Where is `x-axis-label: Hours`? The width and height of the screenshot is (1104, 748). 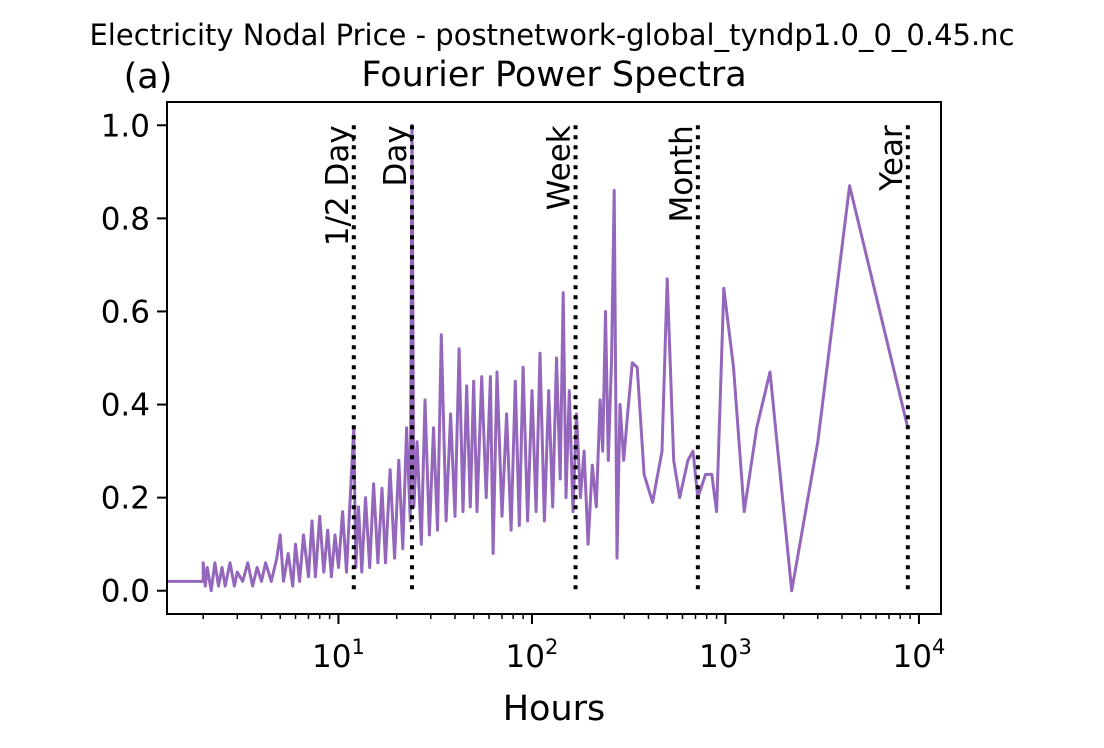 x-axis-label: Hours is located at coordinates (554, 709).